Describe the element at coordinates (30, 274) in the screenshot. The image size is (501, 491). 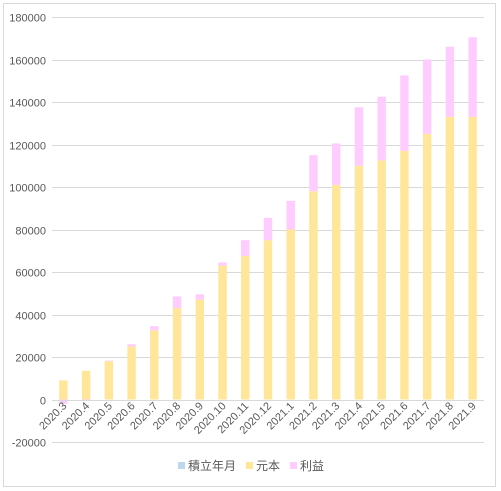
I see `y-tick-label: 60000` at that location.